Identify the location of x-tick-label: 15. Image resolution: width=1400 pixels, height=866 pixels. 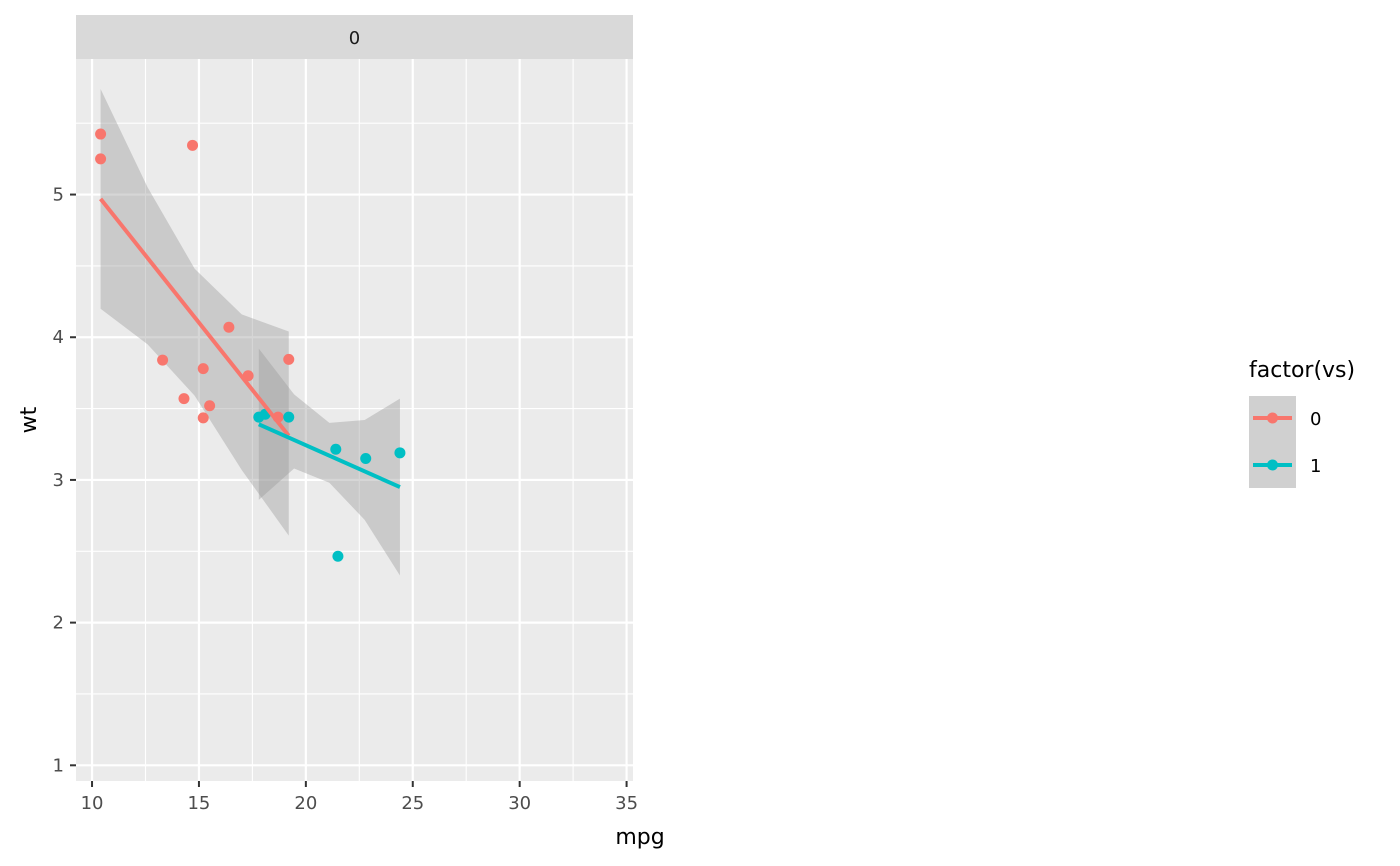
(198, 803).